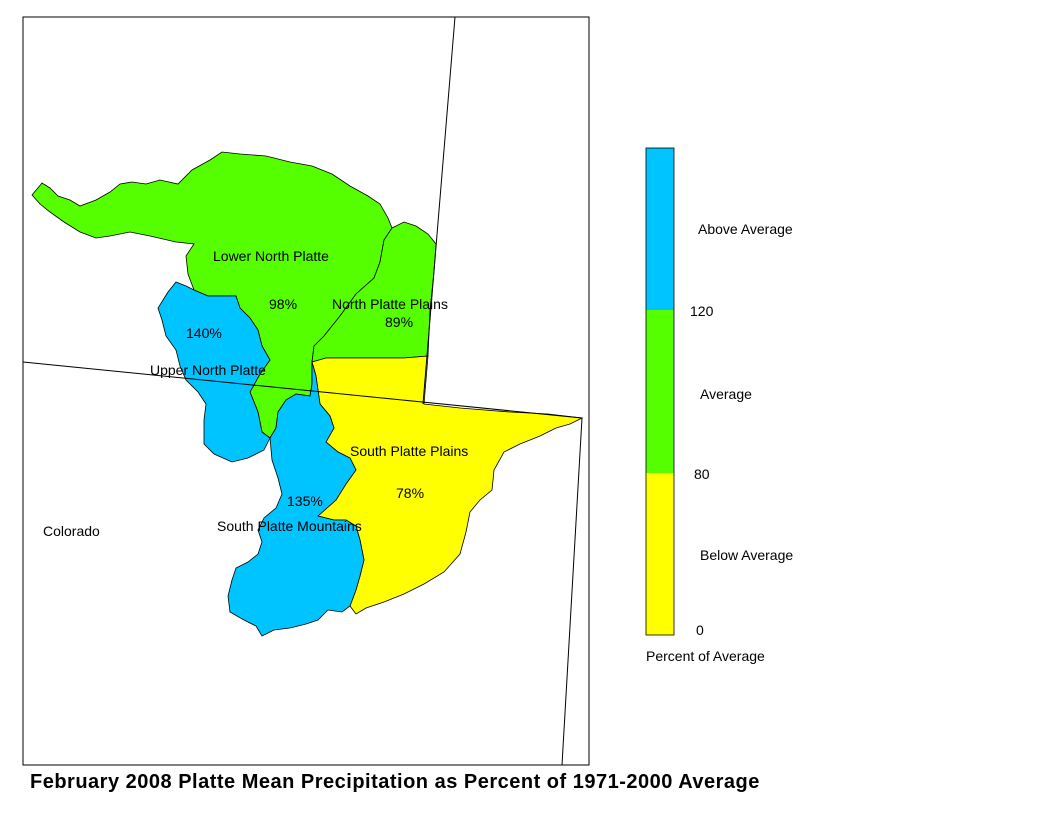 The width and height of the screenshot is (1056, 816). I want to click on basin-percent-south-platte-plains: 78%, so click(410, 493).